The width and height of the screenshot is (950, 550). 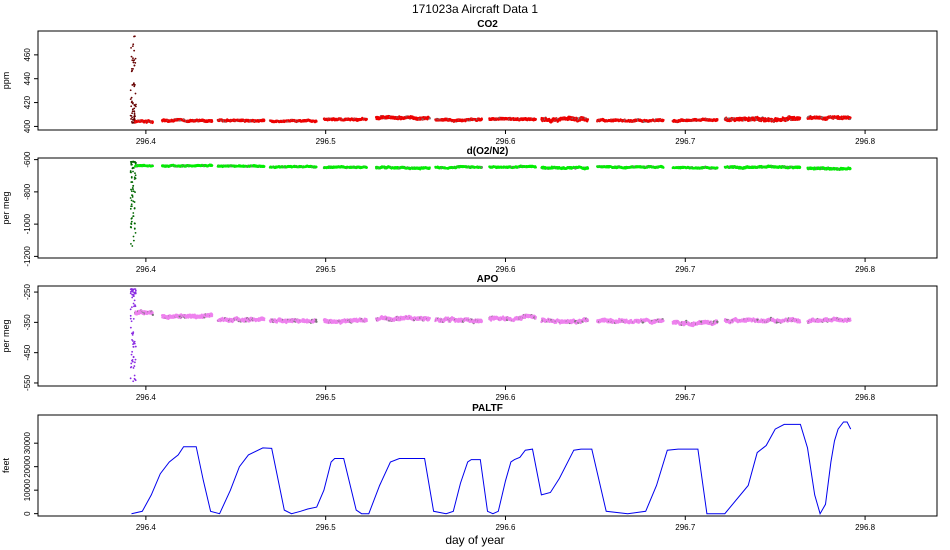 I want to click on y-axis-label: per meg, so click(x=6, y=207).